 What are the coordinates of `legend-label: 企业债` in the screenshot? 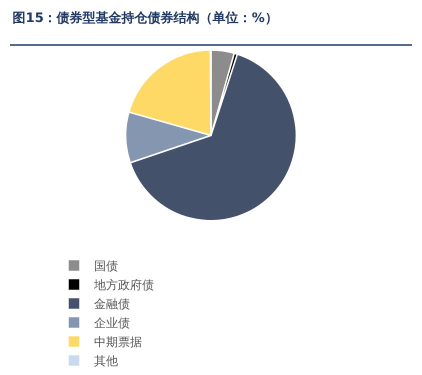 It's located at (112, 323).